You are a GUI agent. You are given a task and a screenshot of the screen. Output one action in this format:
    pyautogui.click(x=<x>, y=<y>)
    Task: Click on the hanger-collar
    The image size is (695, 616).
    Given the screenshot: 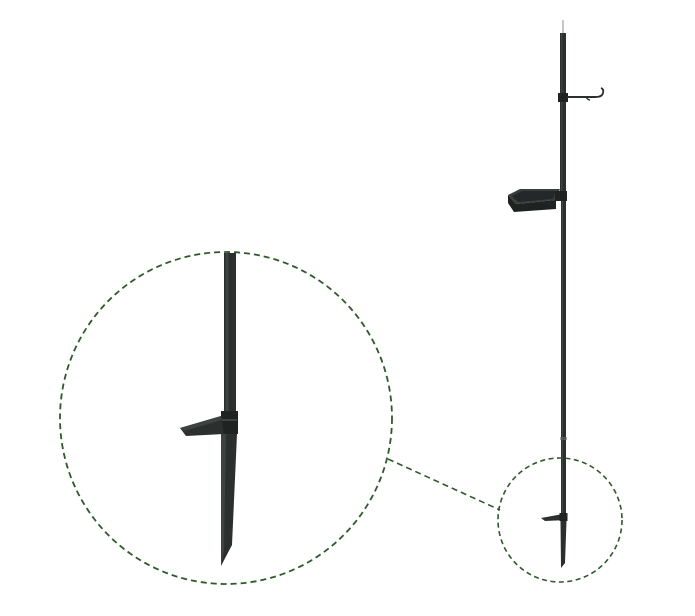 What is the action you would take?
    pyautogui.click(x=563, y=97)
    